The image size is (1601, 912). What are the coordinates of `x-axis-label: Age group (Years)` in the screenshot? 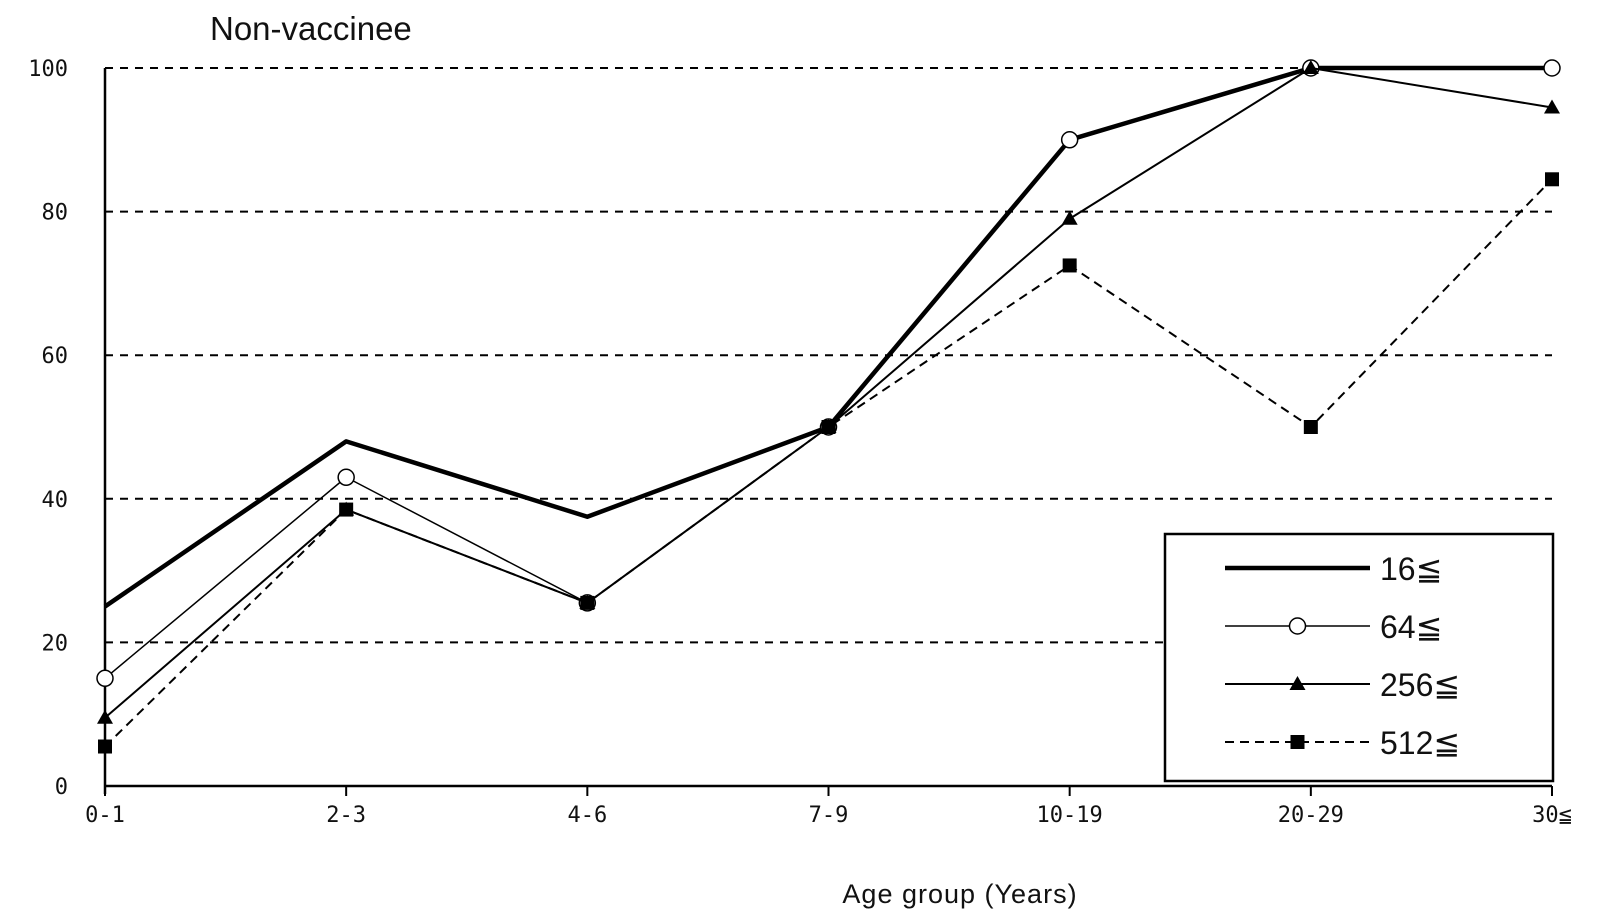 It's located at (959, 894).